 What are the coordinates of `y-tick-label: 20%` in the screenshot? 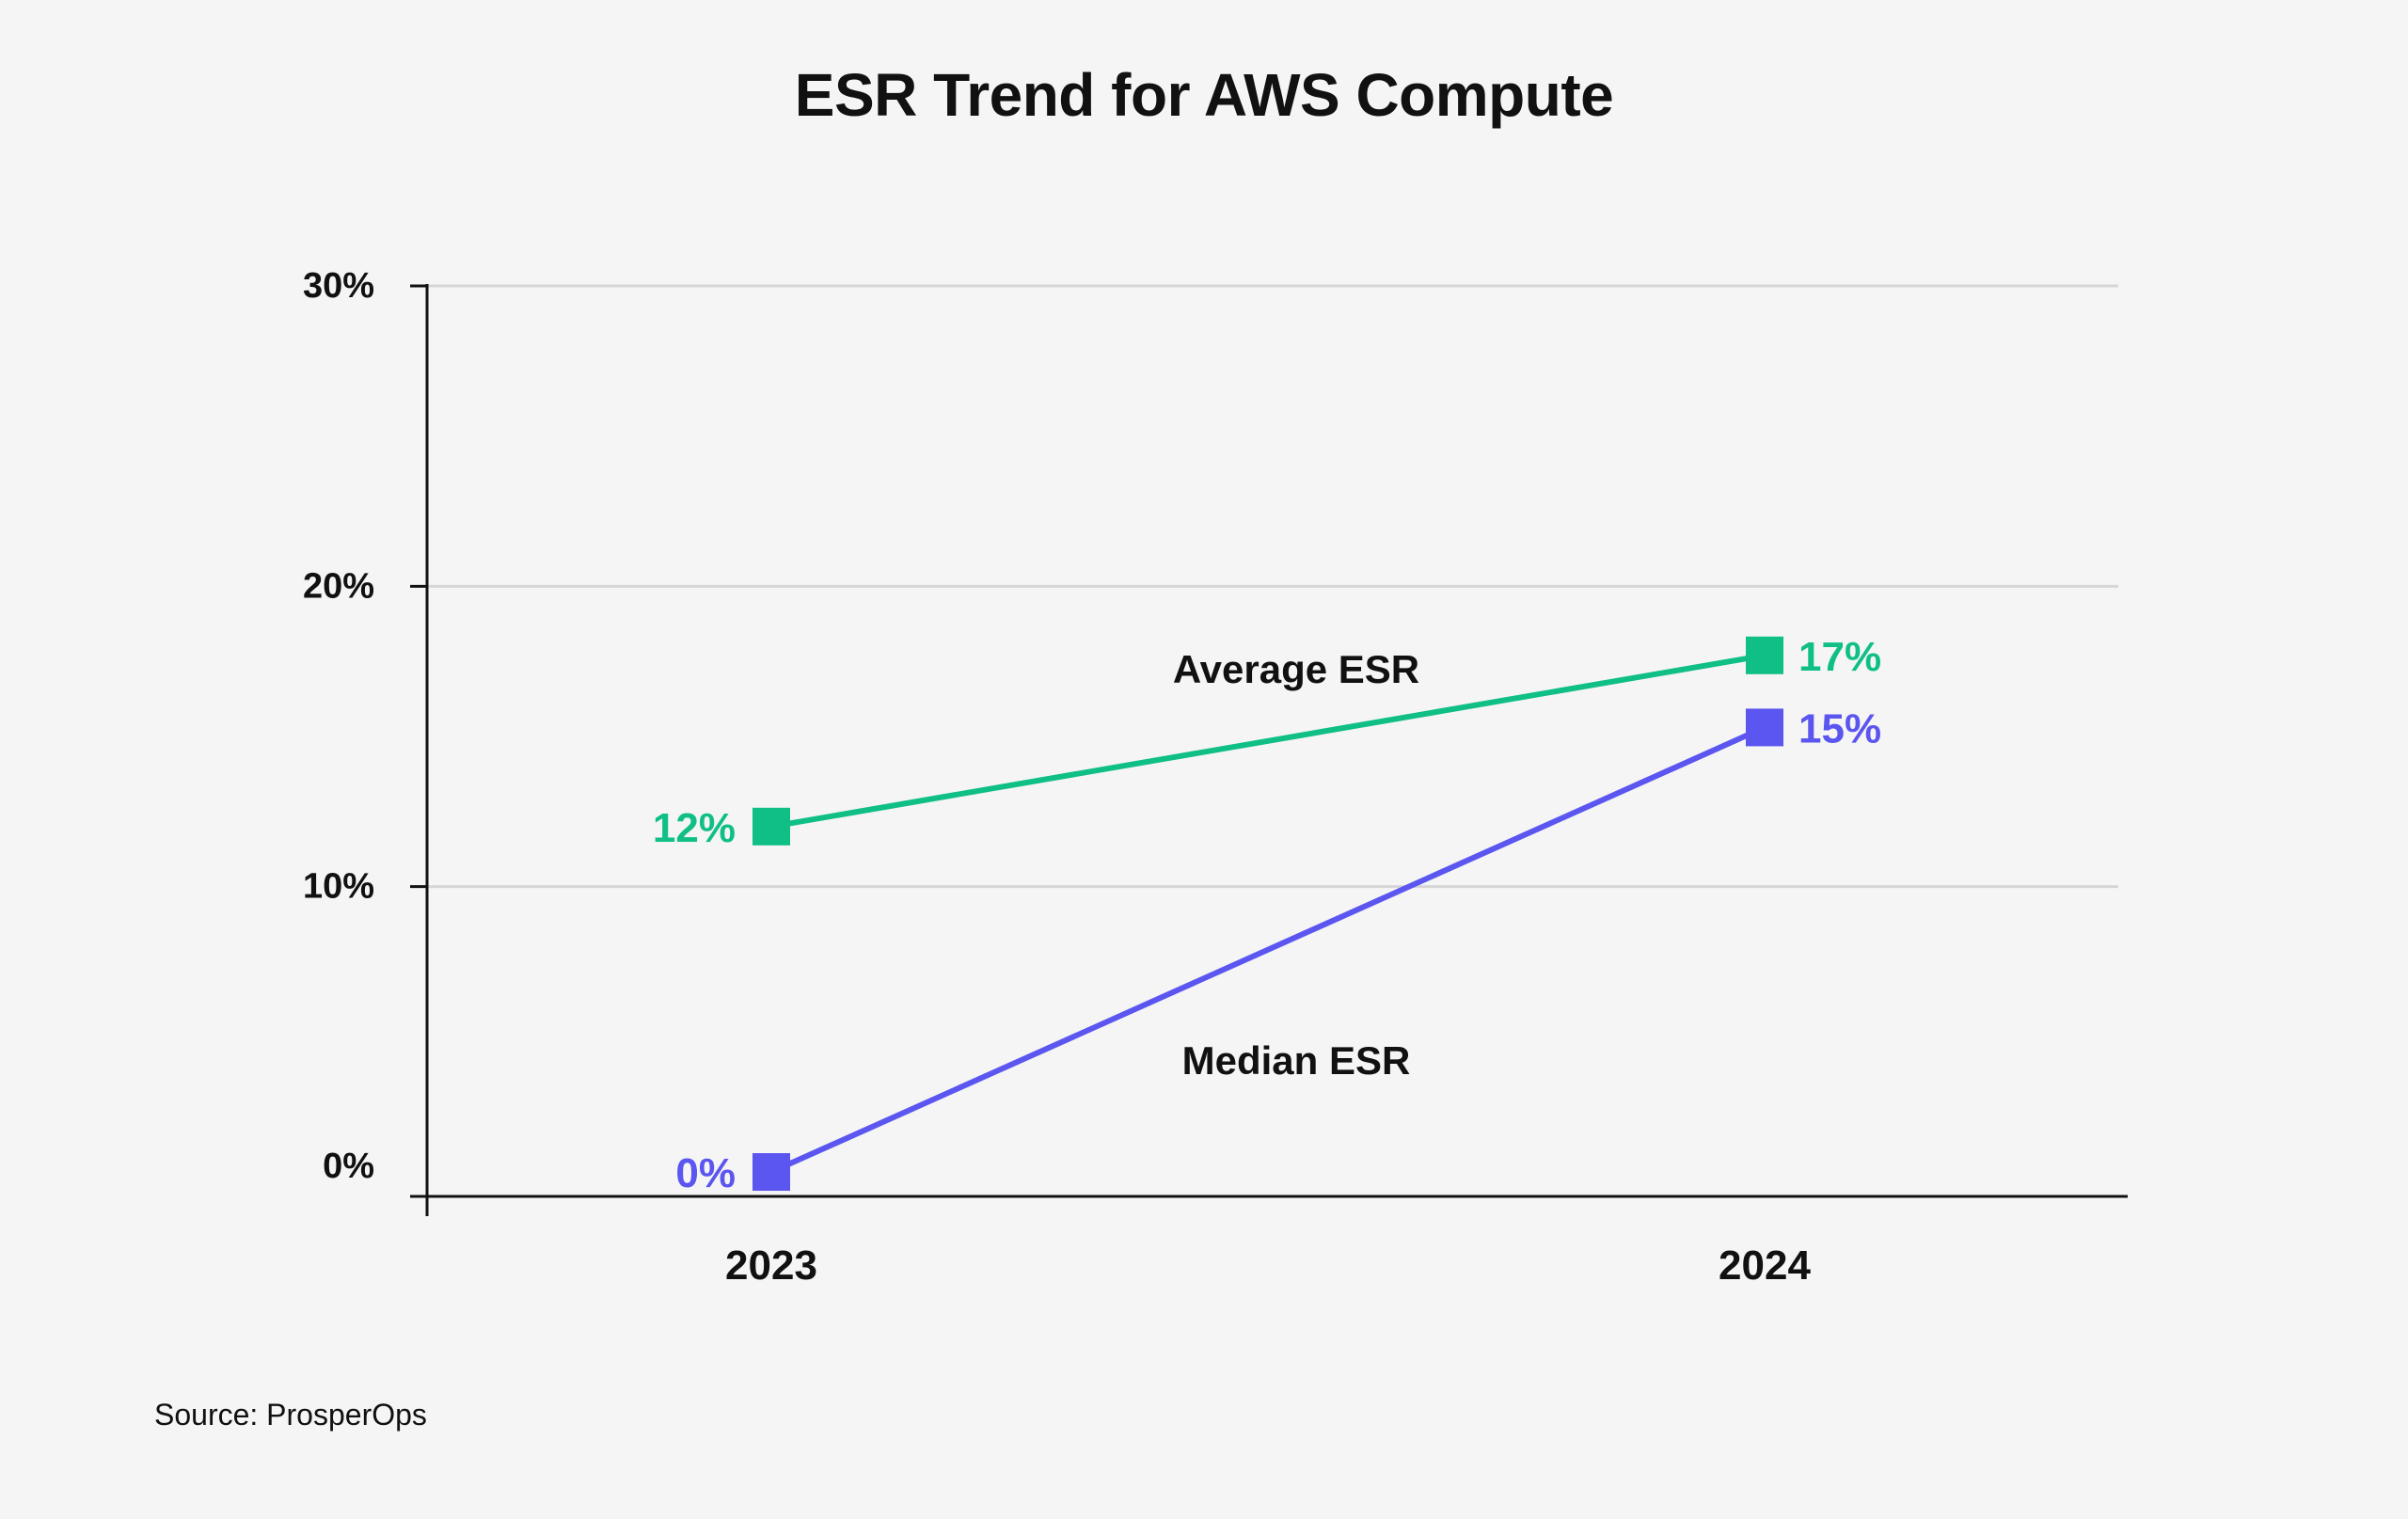 It's located at (339, 586).